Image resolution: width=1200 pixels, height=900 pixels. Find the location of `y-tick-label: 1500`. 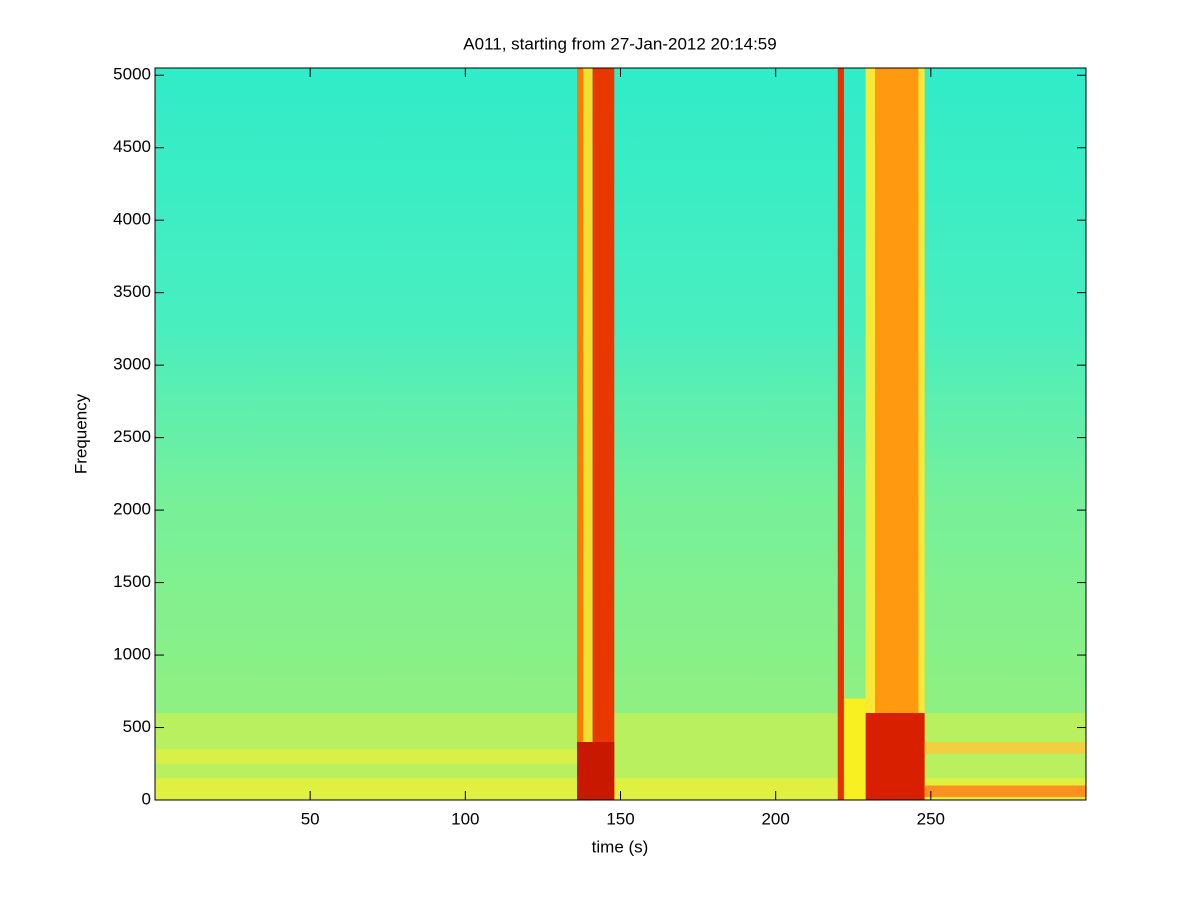

y-tick-label: 1500 is located at coordinates (132, 581).